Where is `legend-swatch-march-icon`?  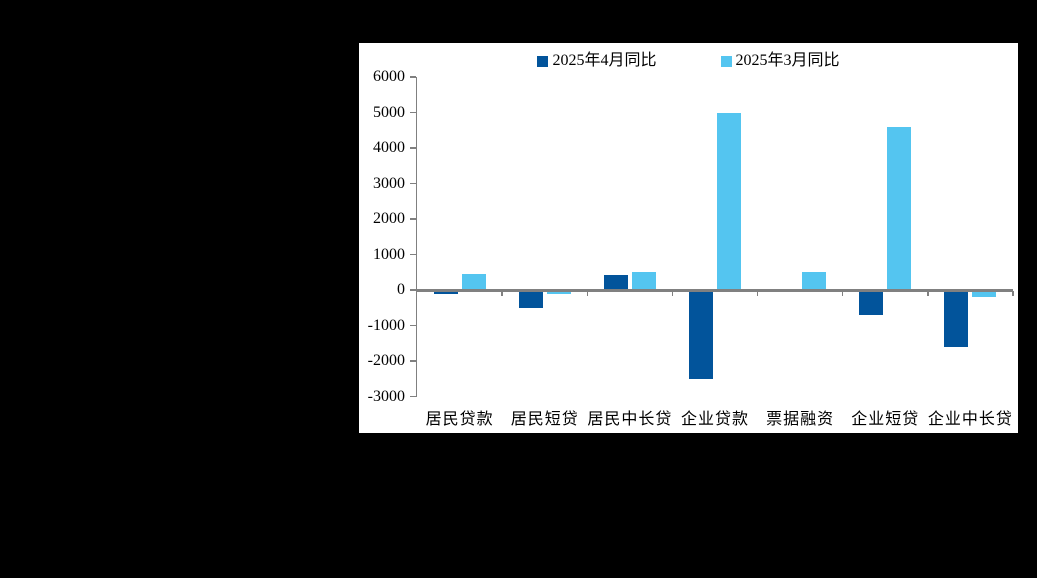
legend-swatch-march-icon is located at coordinates (726, 61).